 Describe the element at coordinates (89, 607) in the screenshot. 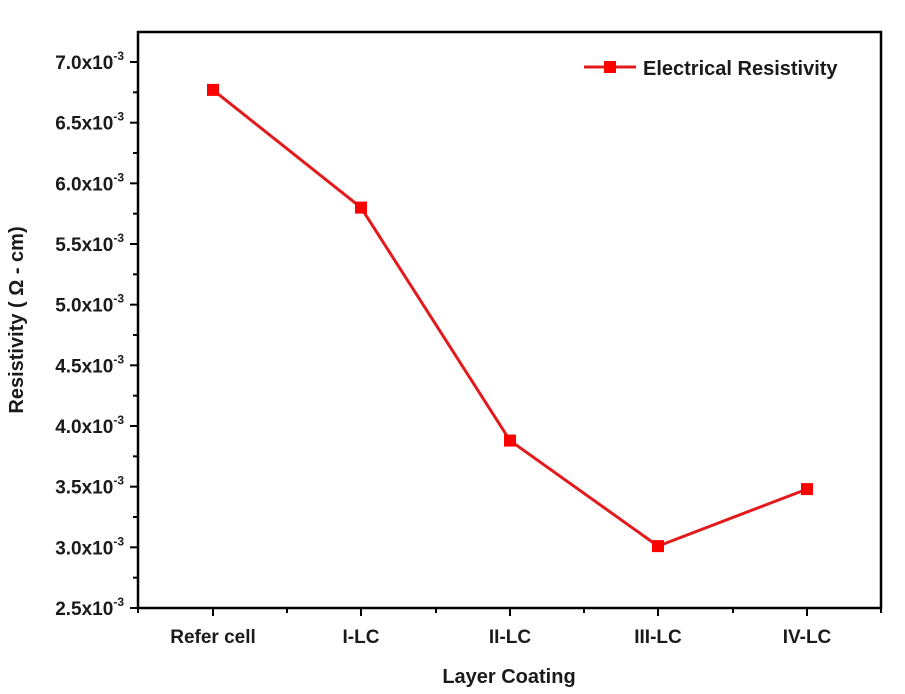

I see `y-tick-label: 2.5x10⁻³` at that location.